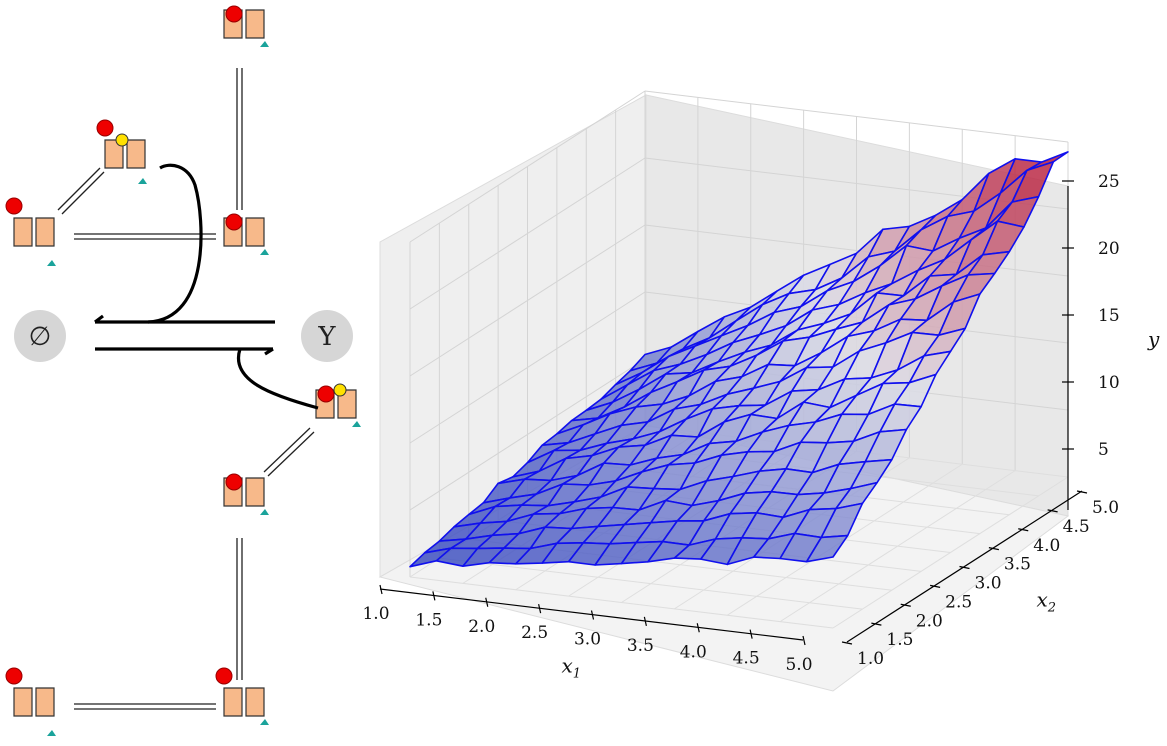  I want to click on y-tick-label: 25, so click(1109, 182).